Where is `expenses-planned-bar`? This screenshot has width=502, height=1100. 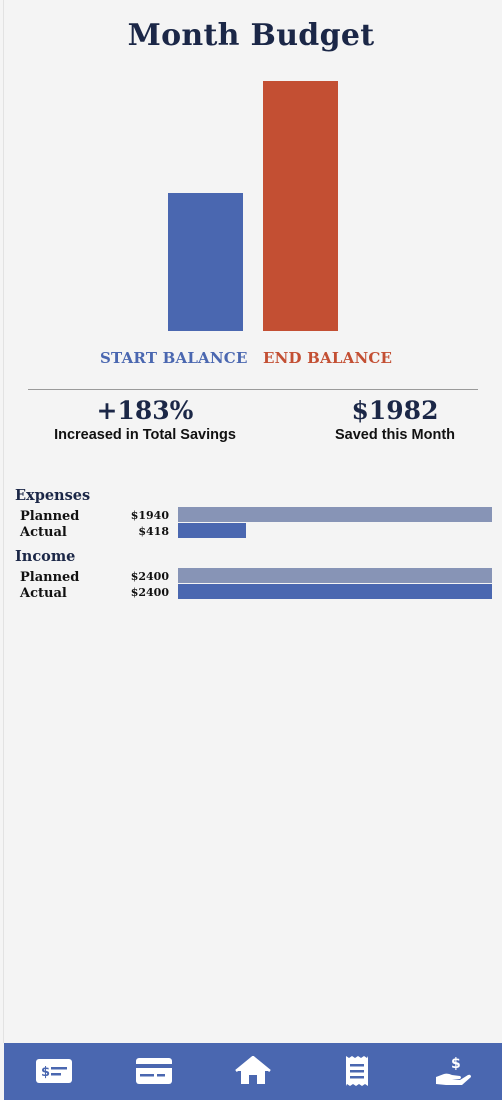
expenses-planned-bar is located at coordinates (335, 514).